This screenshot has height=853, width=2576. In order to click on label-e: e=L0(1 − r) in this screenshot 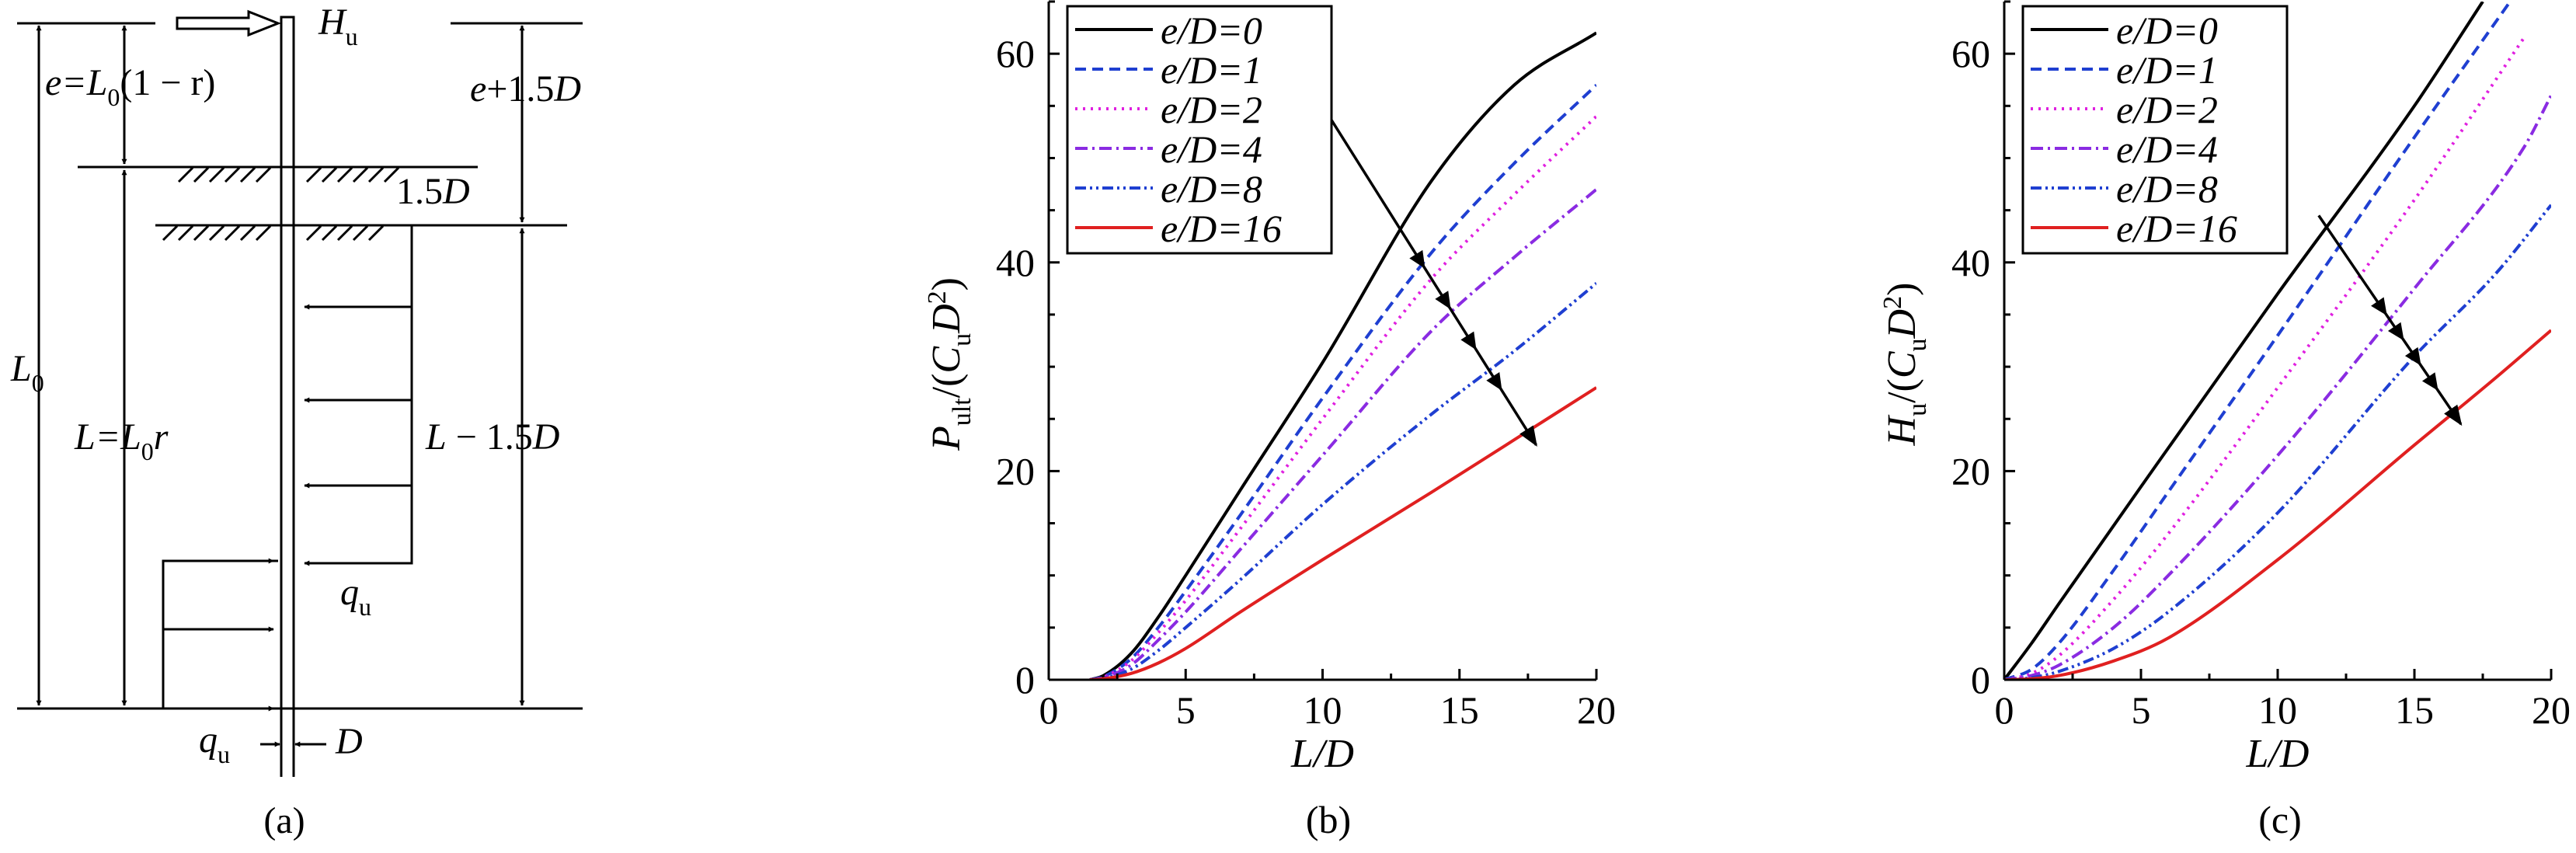, I will do `click(130, 86)`.